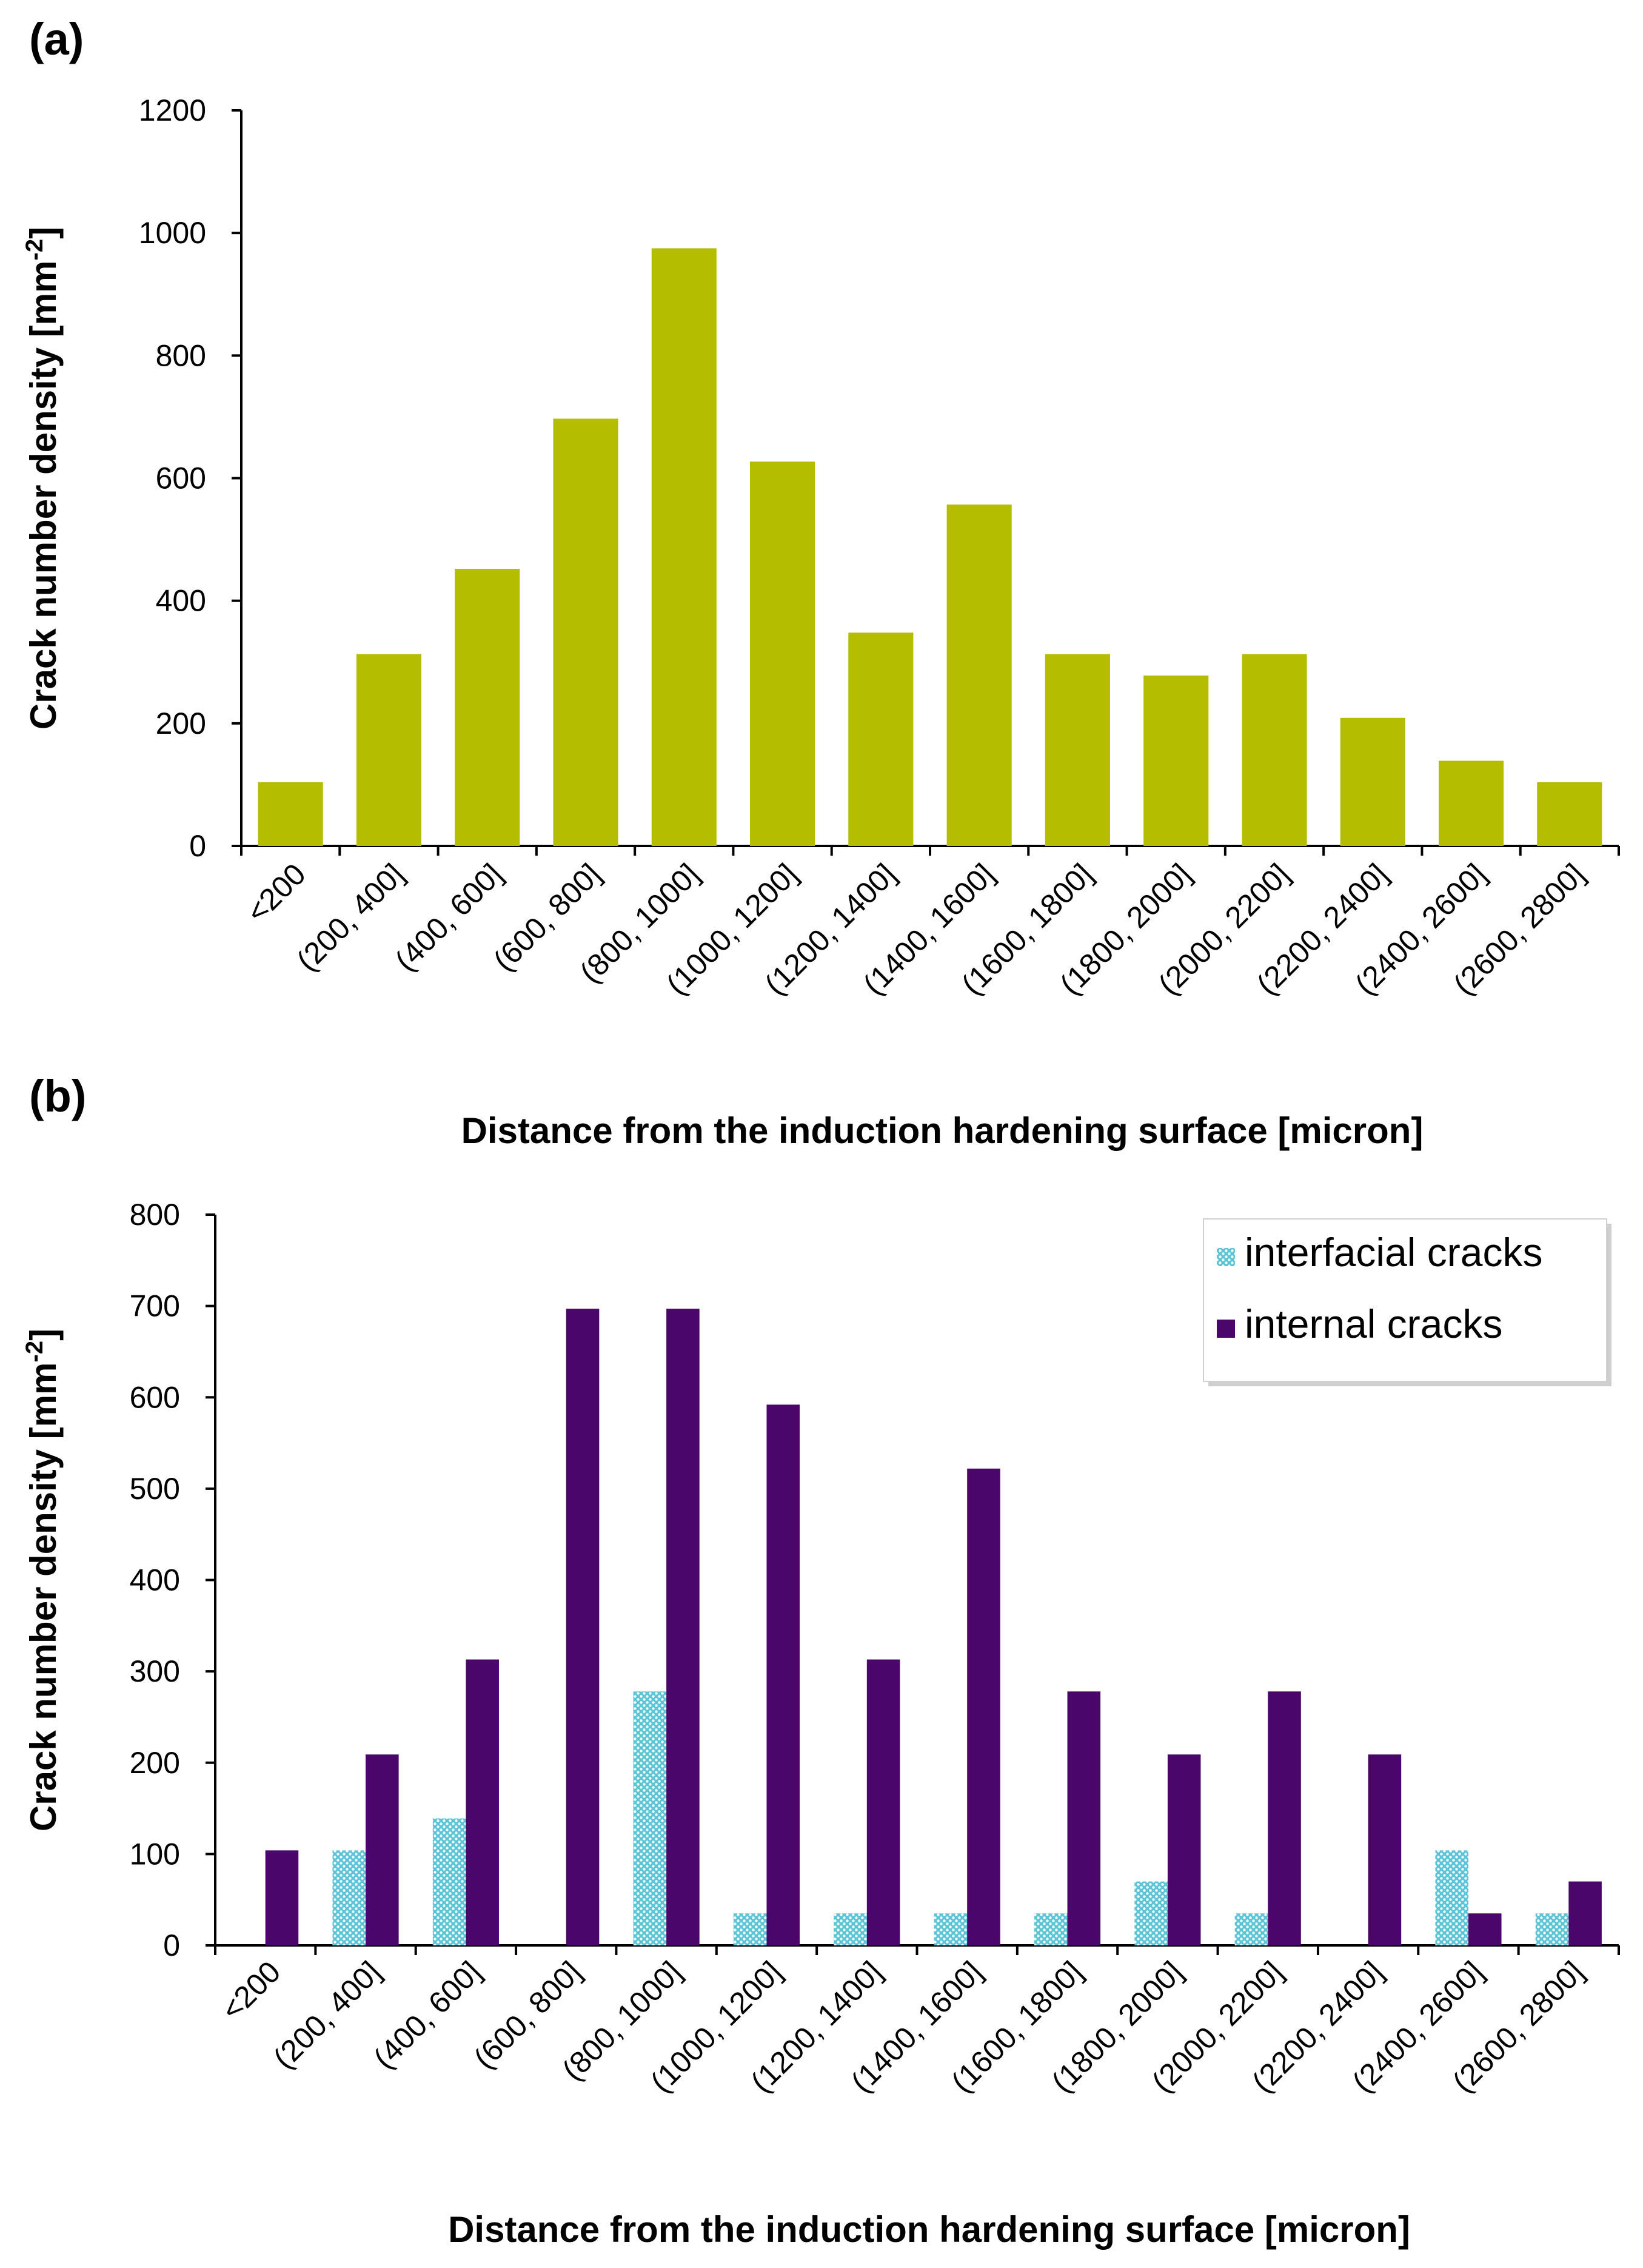  What do you see at coordinates (155, 1671) in the screenshot?
I see `y-tick-label: 300` at bounding box center [155, 1671].